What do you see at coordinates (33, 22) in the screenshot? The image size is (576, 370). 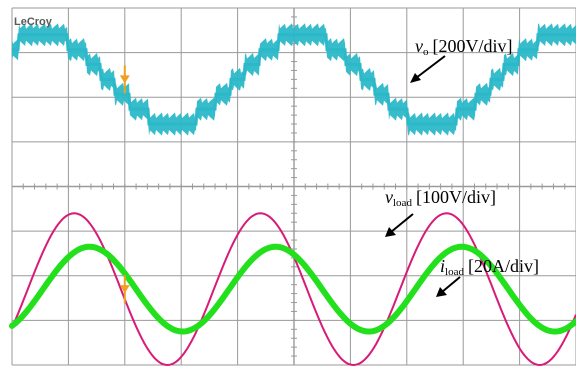 I see `brand-logo: LeCroy` at bounding box center [33, 22].